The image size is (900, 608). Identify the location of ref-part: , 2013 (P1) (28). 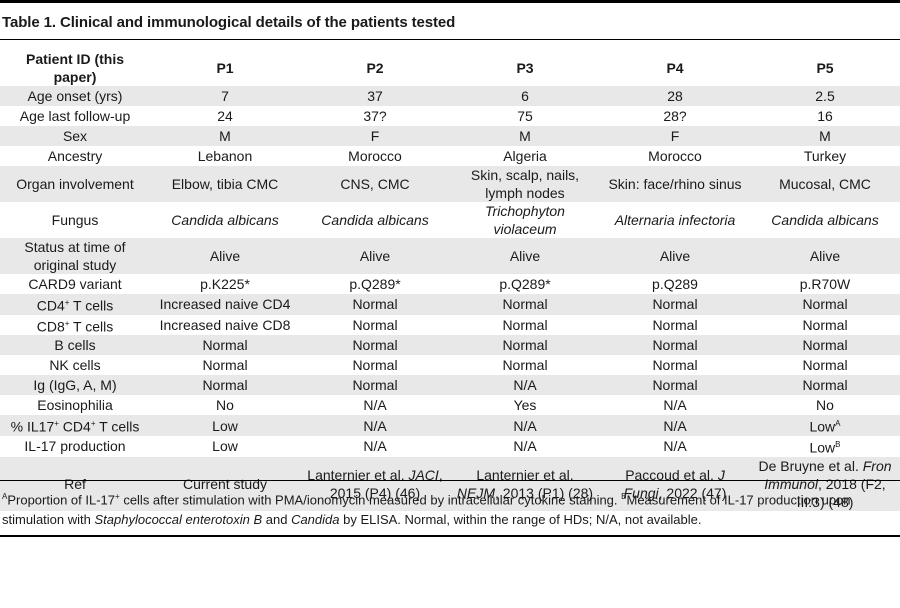
(544, 492).